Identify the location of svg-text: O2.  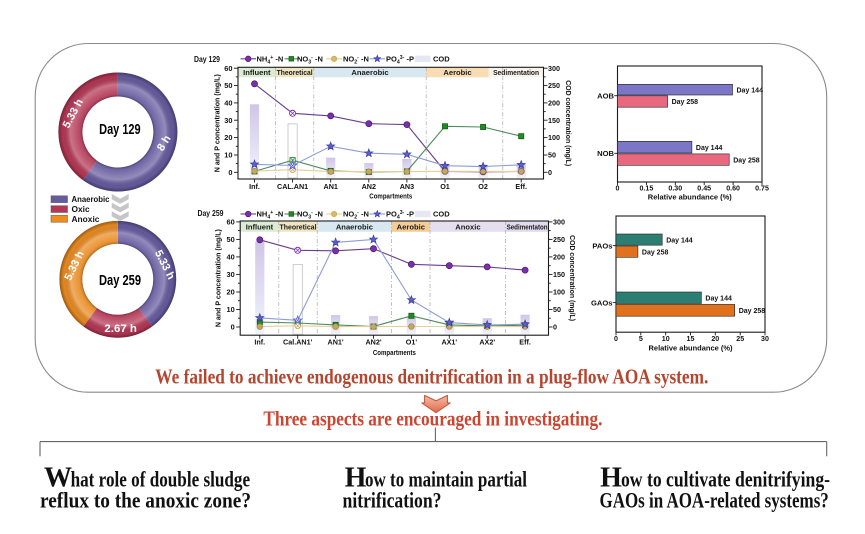
(483, 186).